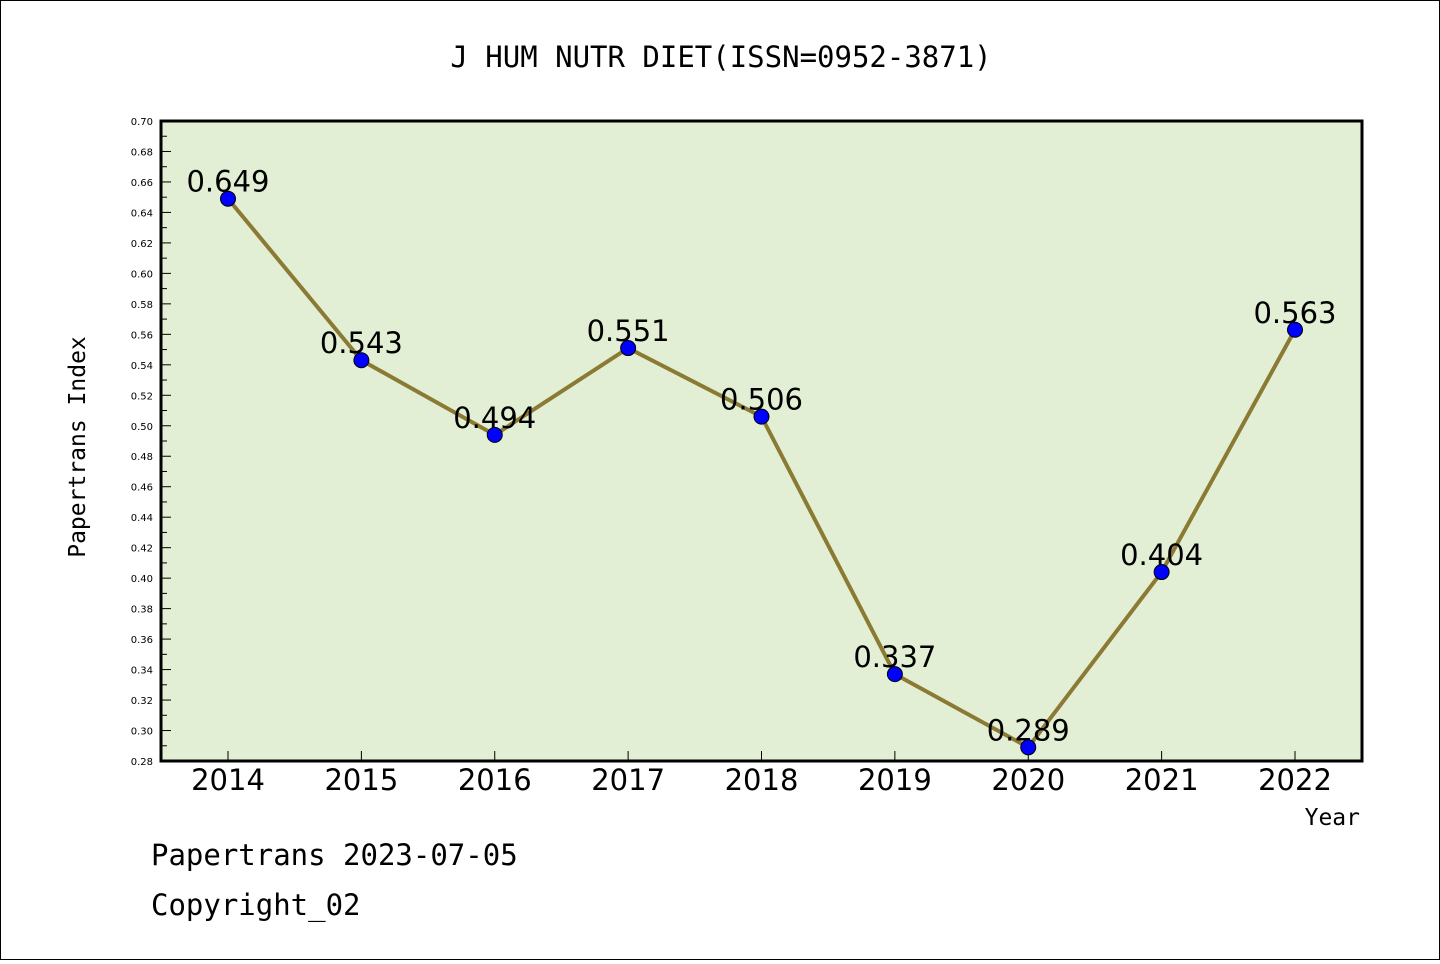  Describe the element at coordinates (142, 671) in the screenshot. I see `y-tick-label: 0.34` at that location.